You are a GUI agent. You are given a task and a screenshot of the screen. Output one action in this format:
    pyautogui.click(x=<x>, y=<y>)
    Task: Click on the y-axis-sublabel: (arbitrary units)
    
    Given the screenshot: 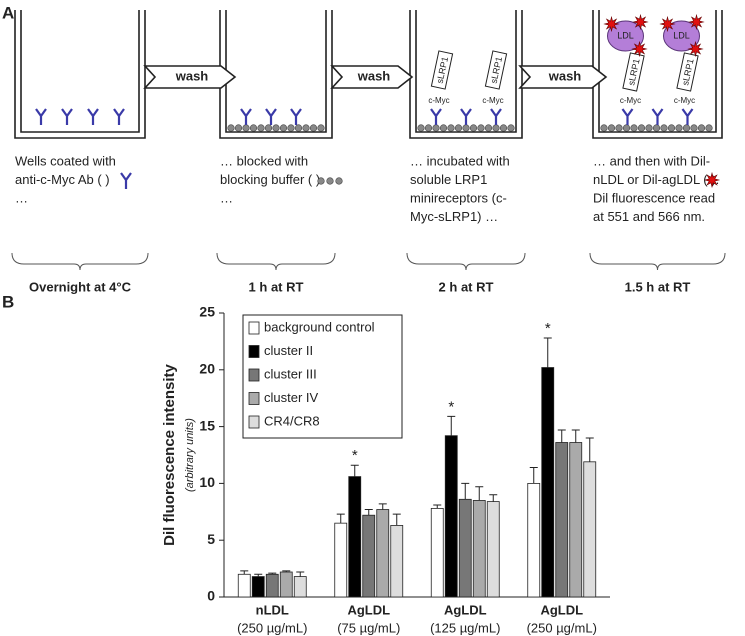 What is the action you would take?
    pyautogui.click(x=190, y=455)
    